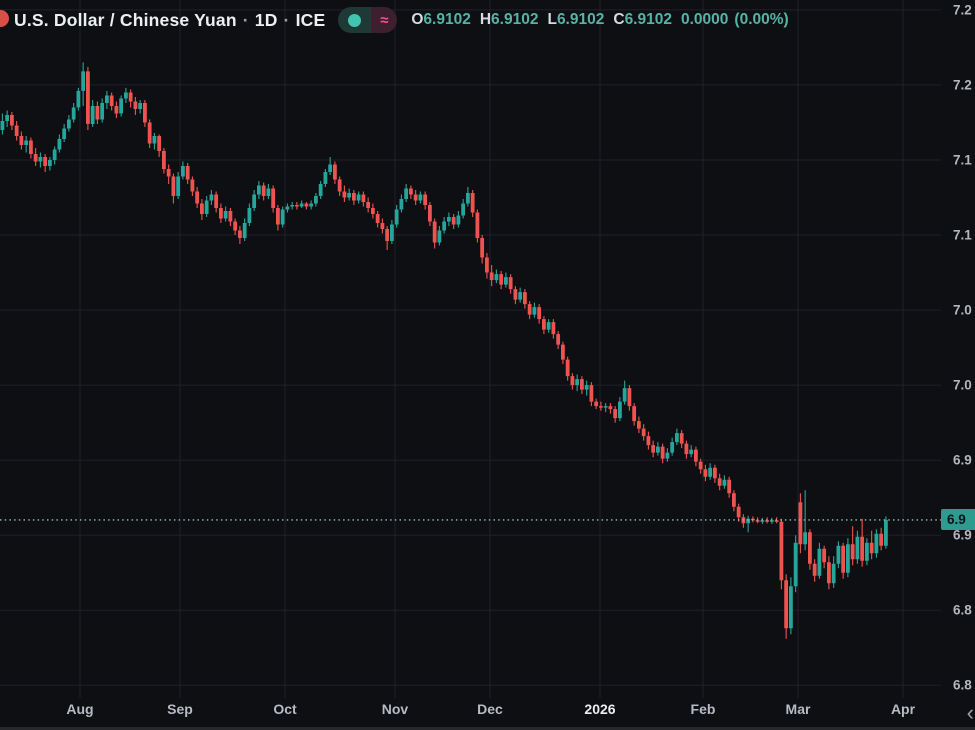  What do you see at coordinates (704, 19) in the screenshot?
I see `change-value: 0.0000` at bounding box center [704, 19].